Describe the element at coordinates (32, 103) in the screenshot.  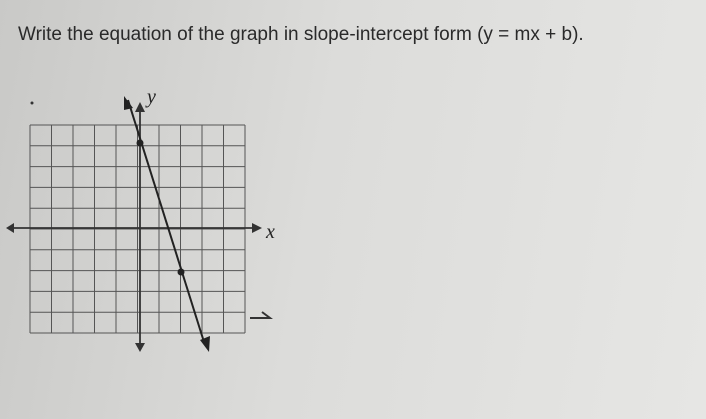
I see `dot` at that location.